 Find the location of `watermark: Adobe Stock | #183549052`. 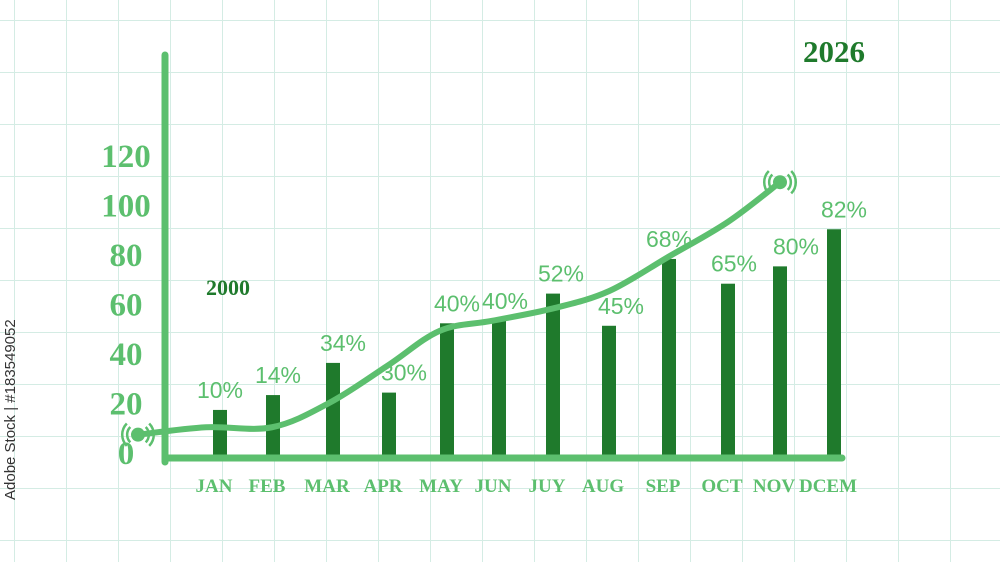

watermark: Adobe Stock | #183549052 is located at coordinates (10, 410).